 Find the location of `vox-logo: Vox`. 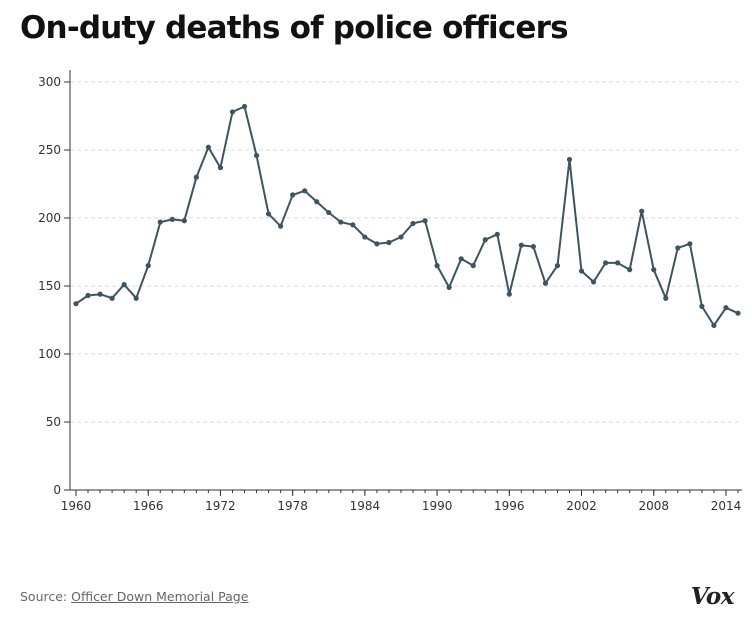

vox-logo: Vox is located at coordinates (712, 596).